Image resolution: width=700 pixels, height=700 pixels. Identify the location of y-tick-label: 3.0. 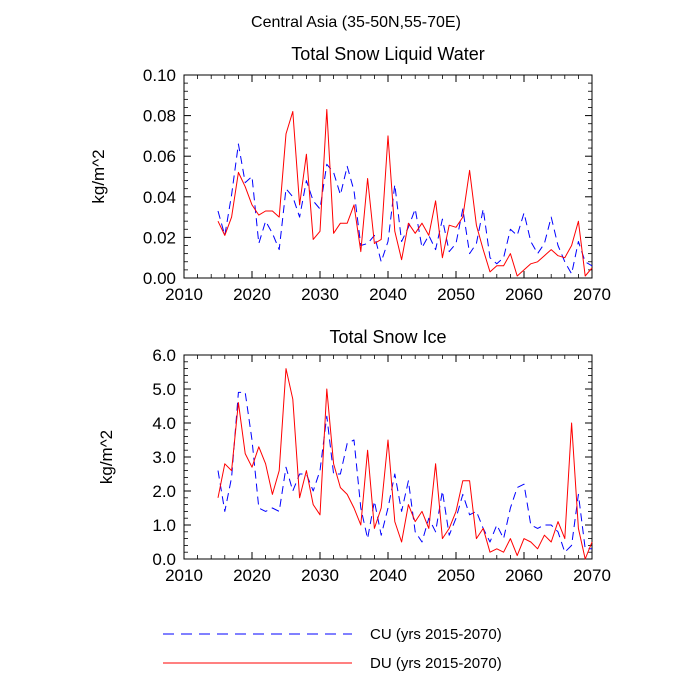
(164, 457).